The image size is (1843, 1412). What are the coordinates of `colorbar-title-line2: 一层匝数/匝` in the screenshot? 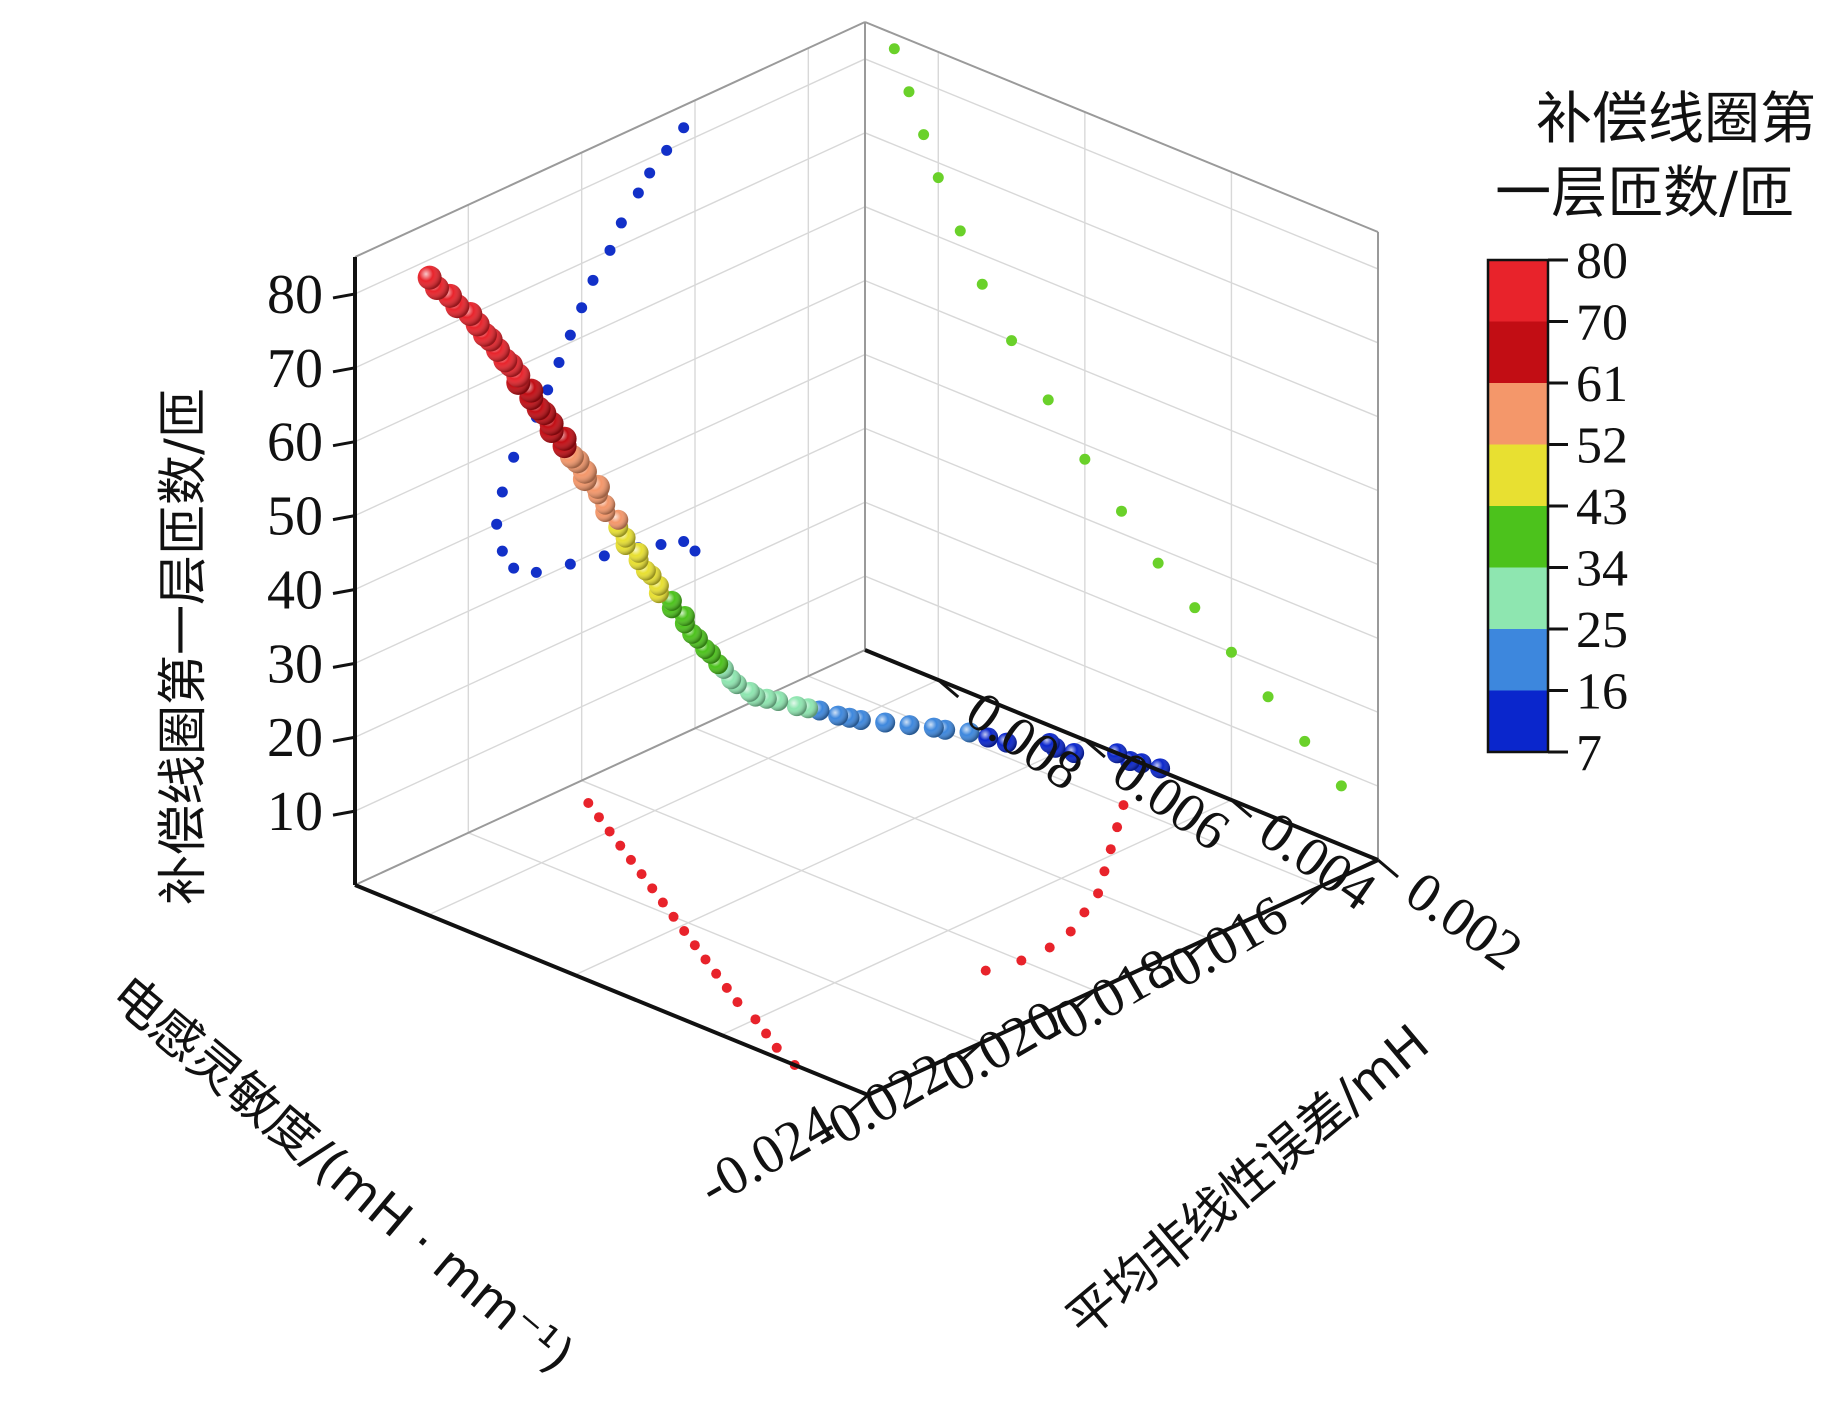 It's located at (1644, 193).